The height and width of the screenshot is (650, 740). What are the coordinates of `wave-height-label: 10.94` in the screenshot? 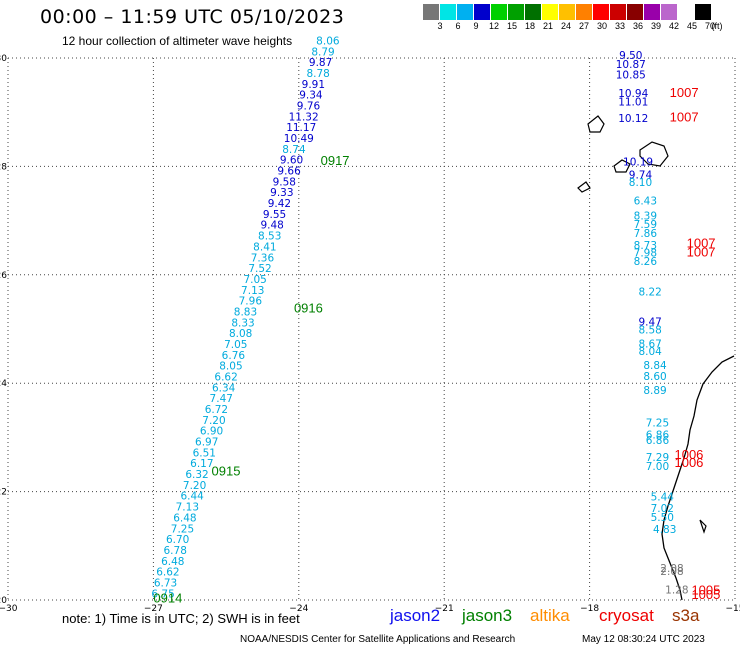 It's located at (633, 94).